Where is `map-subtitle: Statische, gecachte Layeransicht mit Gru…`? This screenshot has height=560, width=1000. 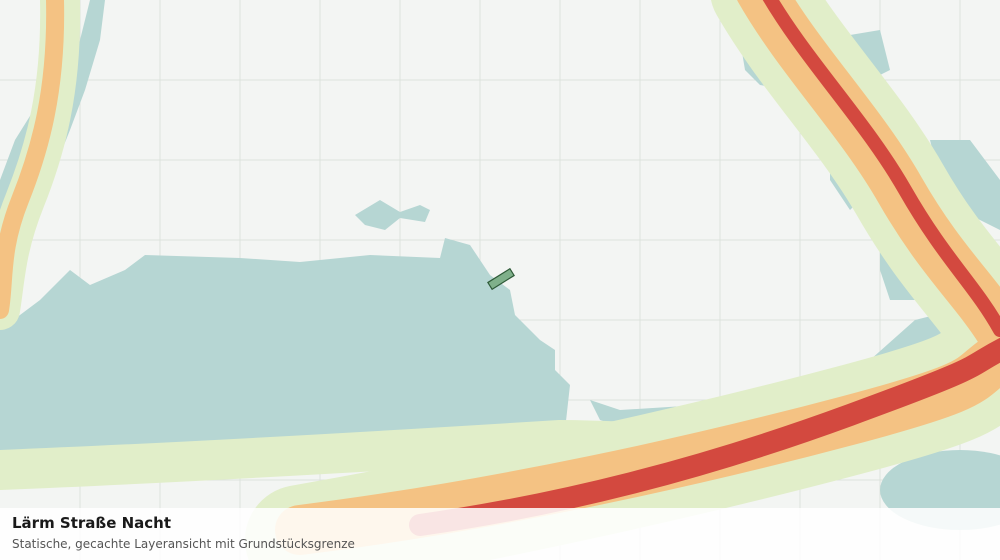
map-subtitle: Statische, gecachte Layeransicht mit Gru… is located at coordinates (183, 544).